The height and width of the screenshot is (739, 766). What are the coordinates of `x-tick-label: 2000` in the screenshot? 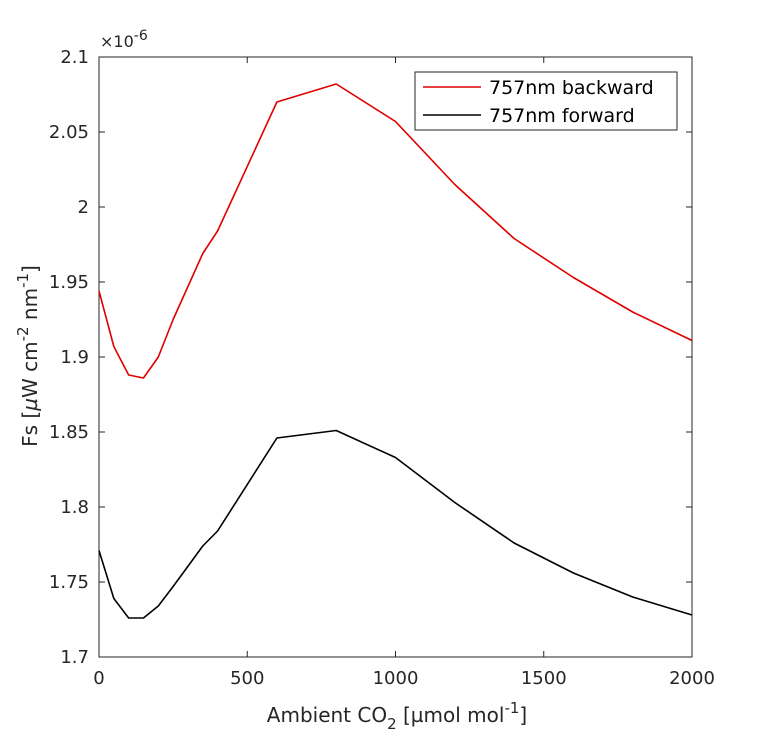 It's located at (692, 678).